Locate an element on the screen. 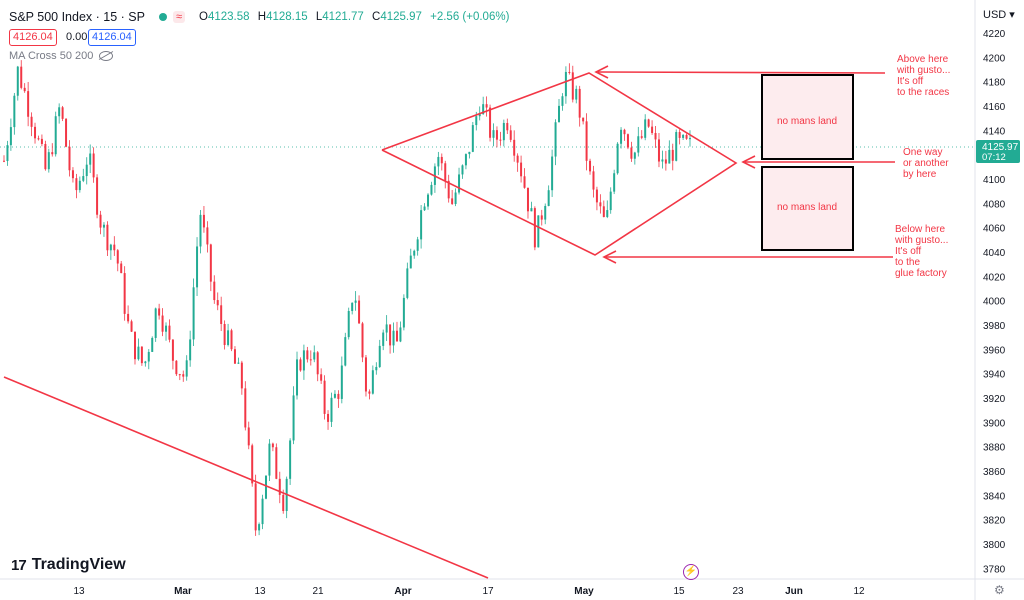 This screenshot has width=1024, height=600. gear-icon: ⚙ is located at coordinates (999, 590).